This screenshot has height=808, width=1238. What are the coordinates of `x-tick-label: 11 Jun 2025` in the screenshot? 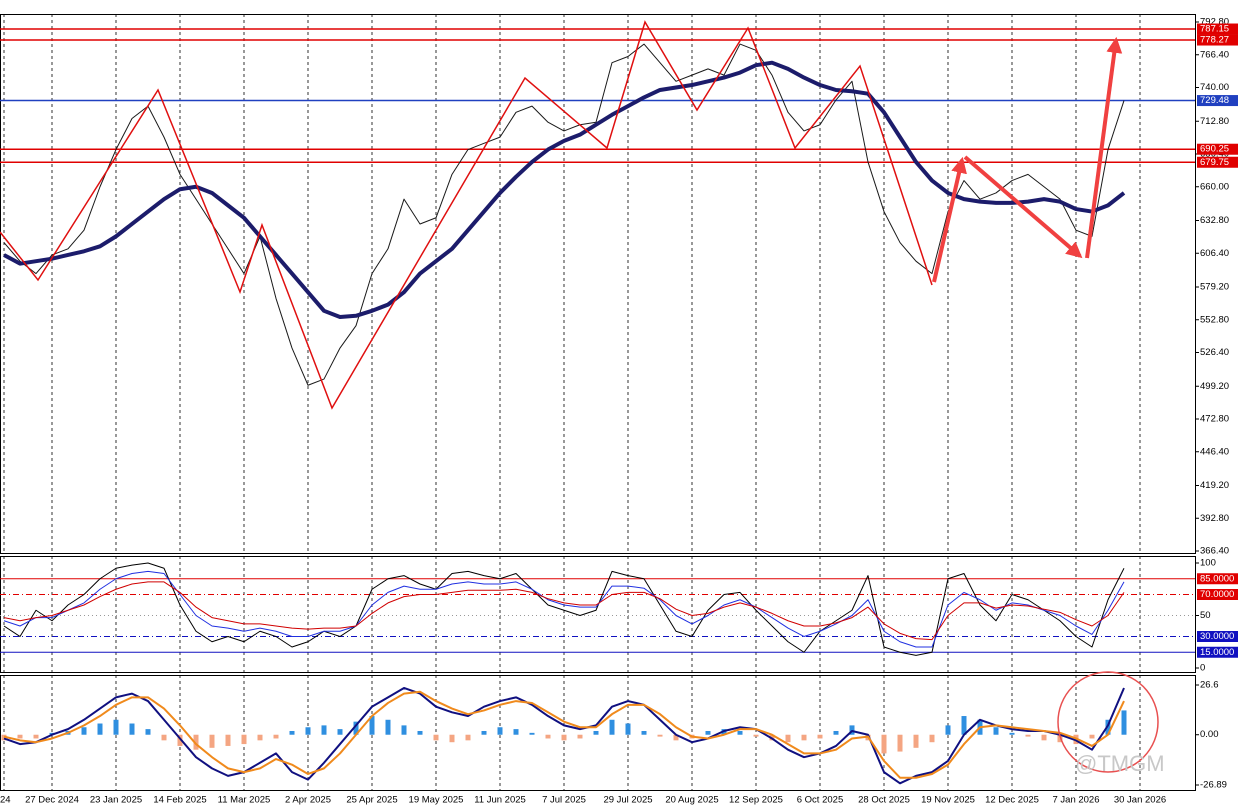 It's located at (500, 800).